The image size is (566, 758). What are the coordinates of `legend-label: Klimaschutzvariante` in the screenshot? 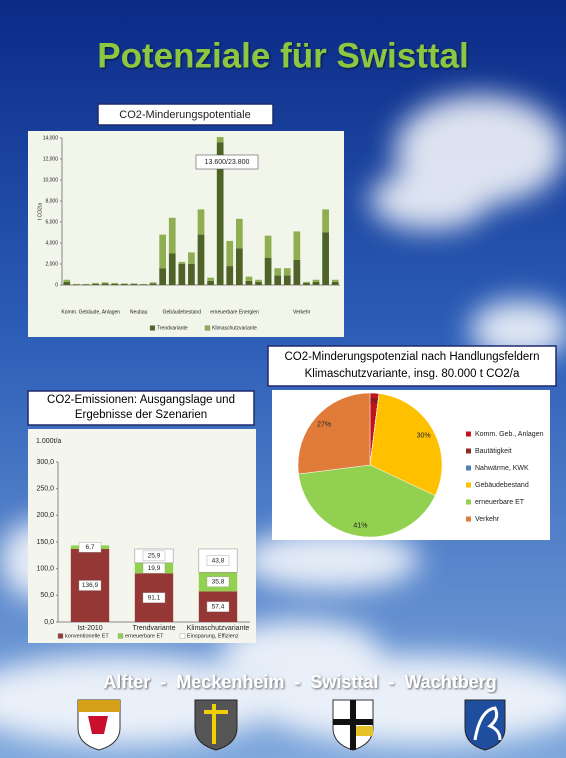 It's located at (234, 328).